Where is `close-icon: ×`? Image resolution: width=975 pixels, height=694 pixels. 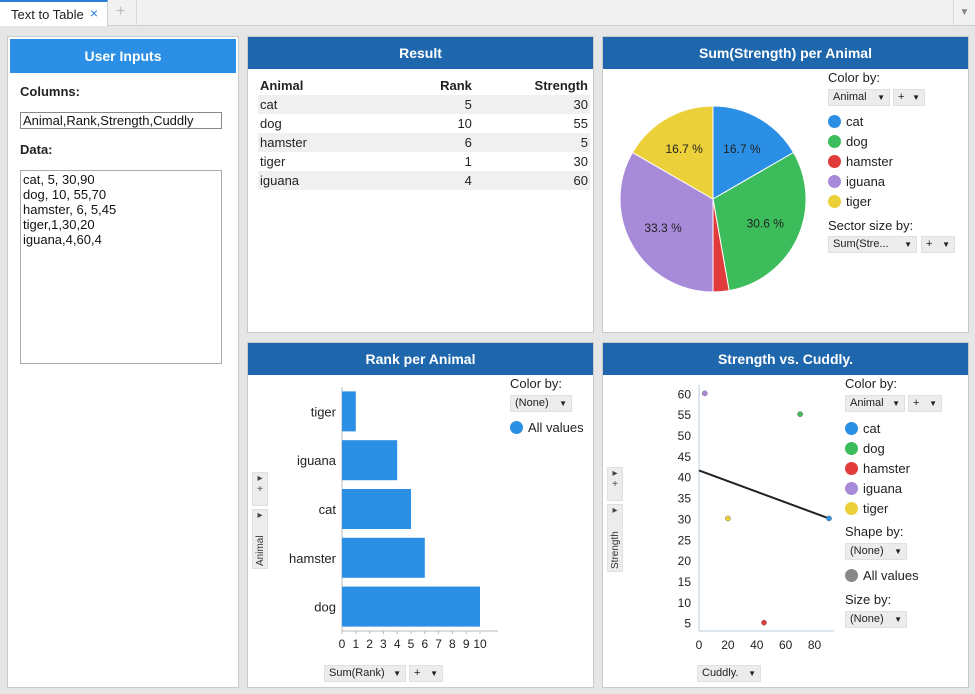
close-icon: × is located at coordinates (93, 13).